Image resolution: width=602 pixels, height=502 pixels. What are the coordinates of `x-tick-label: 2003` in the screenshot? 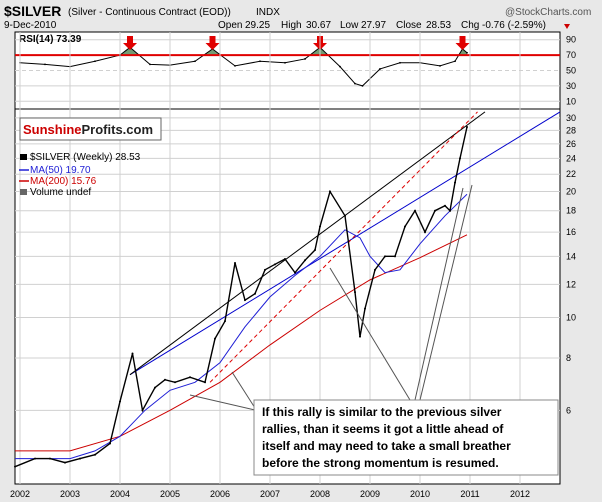 It's located at (70, 494).